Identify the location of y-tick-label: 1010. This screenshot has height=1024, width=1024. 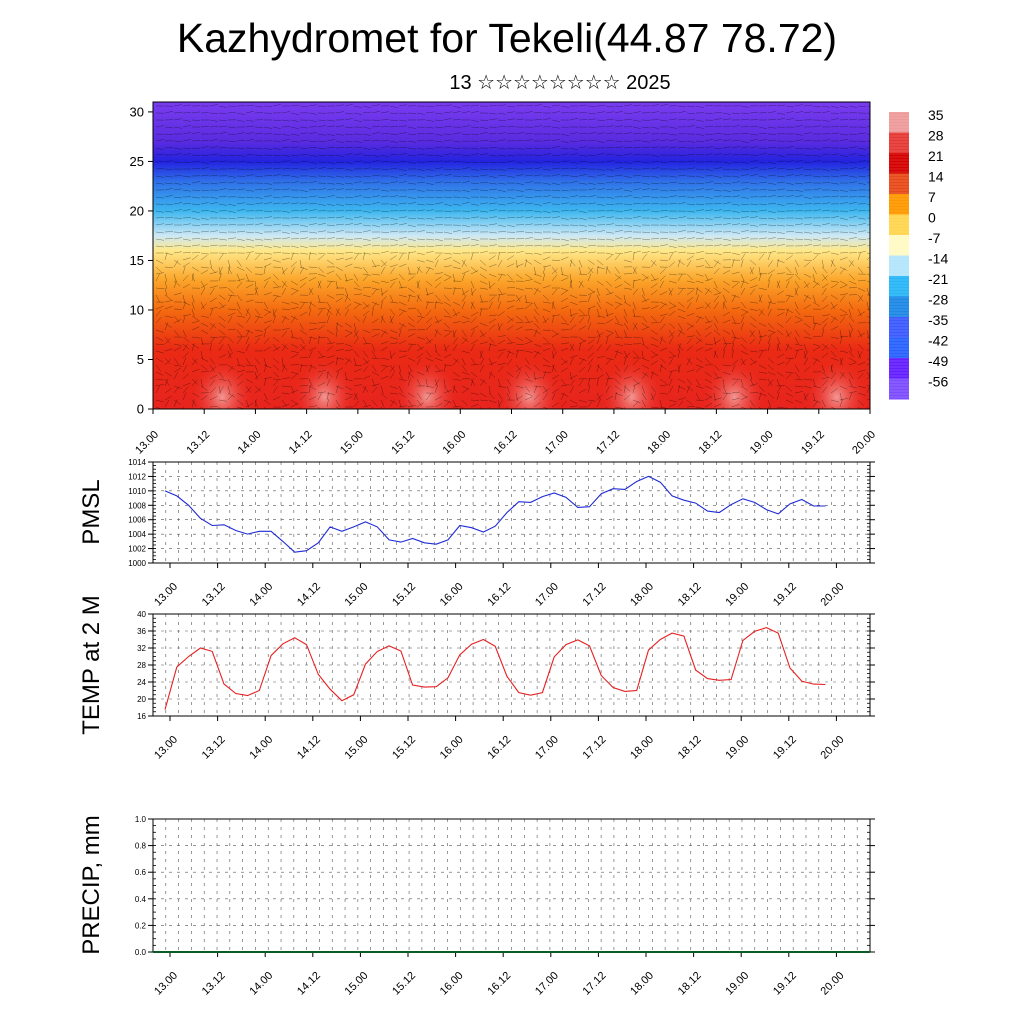
(137, 491).